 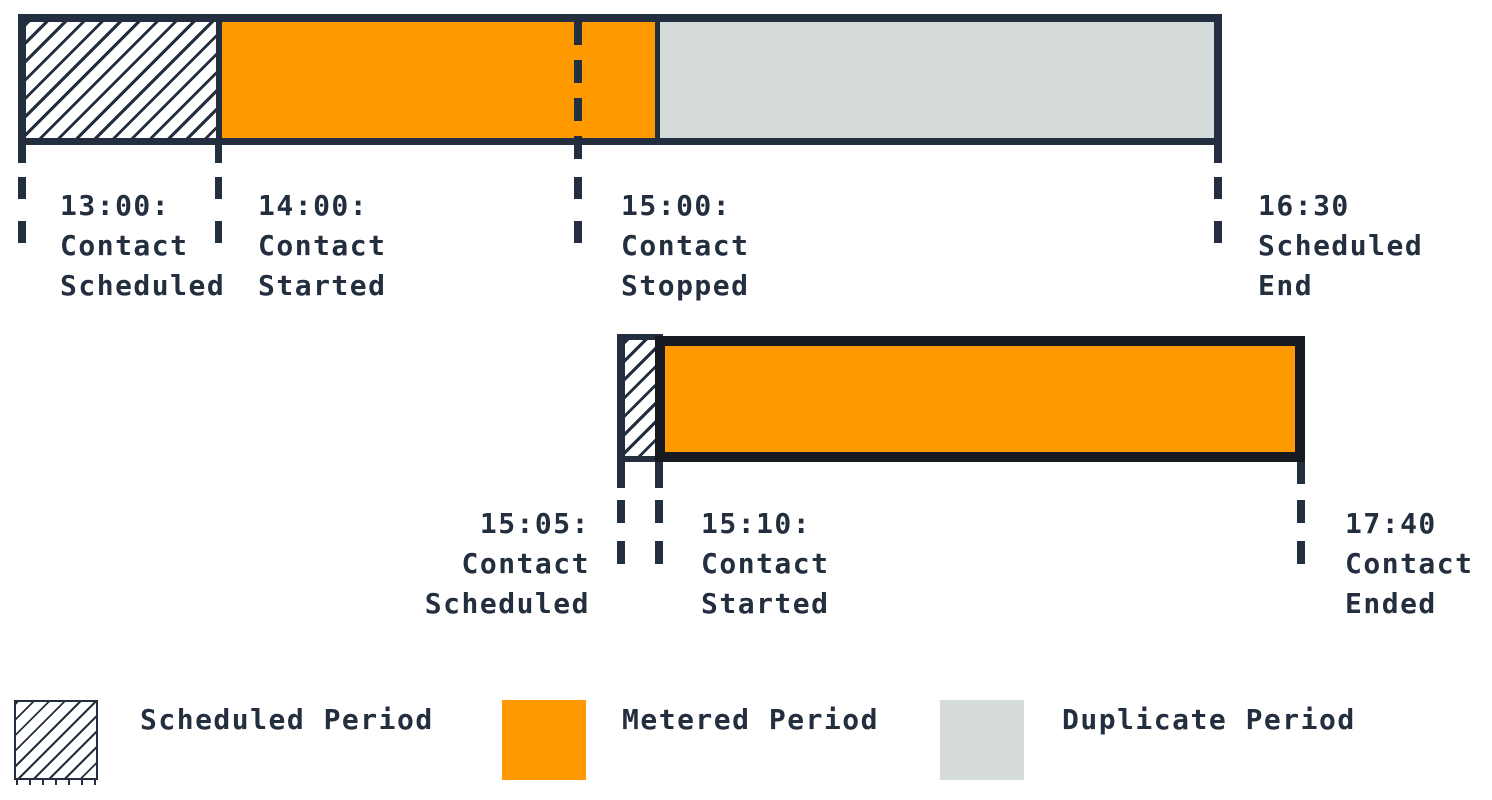 What do you see at coordinates (657, 80) in the screenshot?
I see `contact1-duplicate-divider` at bounding box center [657, 80].